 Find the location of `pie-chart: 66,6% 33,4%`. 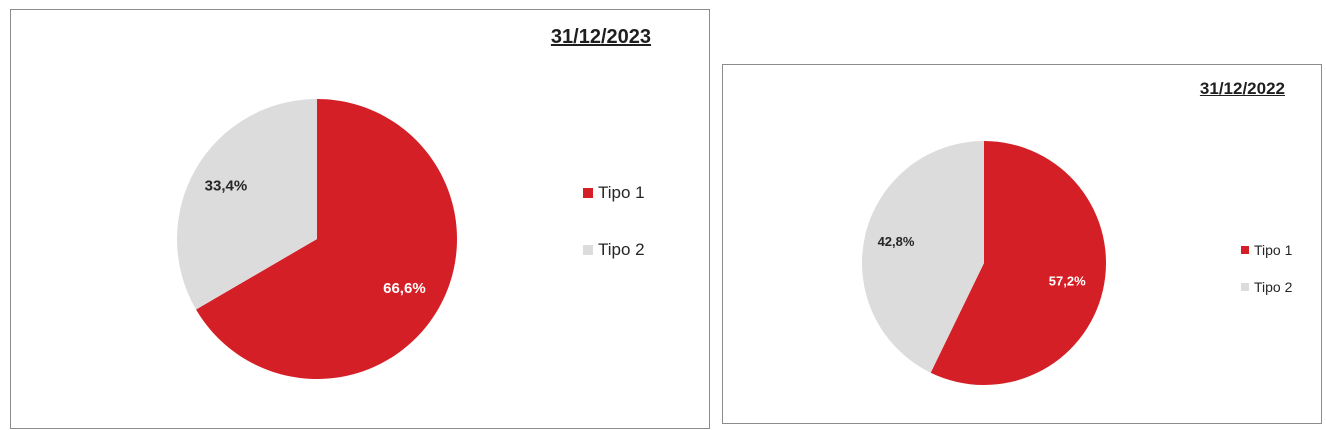

pie-chart: 66,6% 33,4% is located at coordinates (317, 239).